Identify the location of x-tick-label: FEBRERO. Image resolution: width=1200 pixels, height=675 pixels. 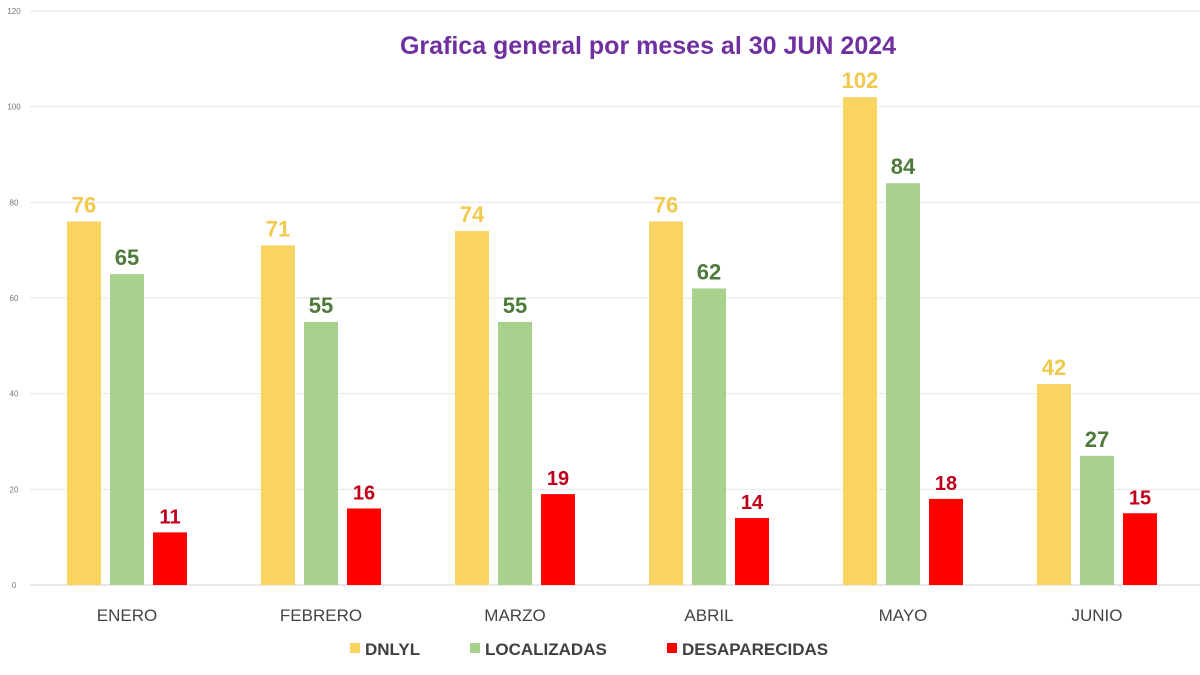
(321, 615).